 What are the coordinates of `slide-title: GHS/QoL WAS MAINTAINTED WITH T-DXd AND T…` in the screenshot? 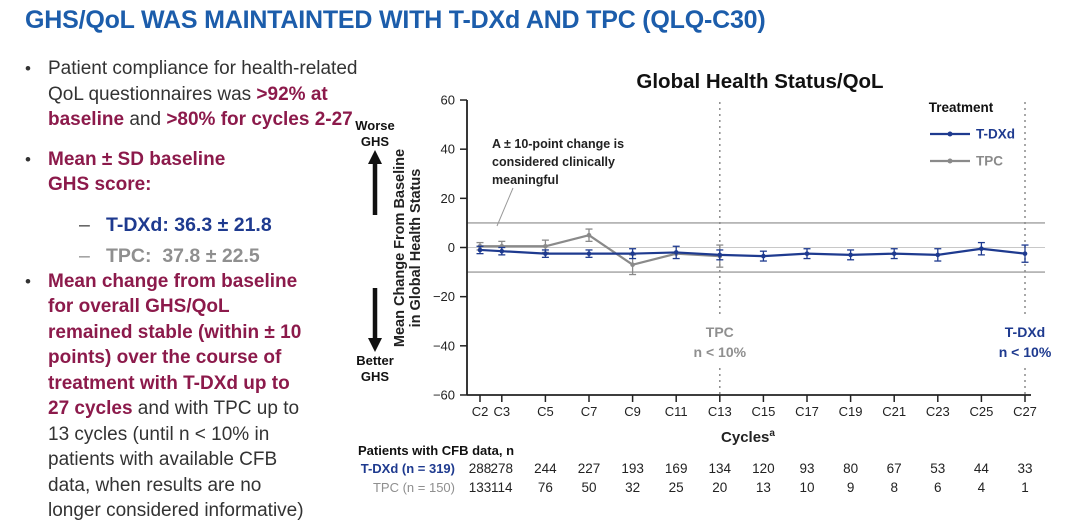 It's located at (395, 20).